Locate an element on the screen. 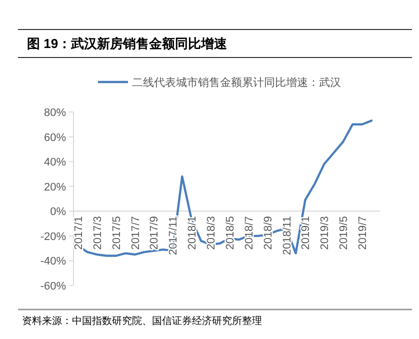 The height and width of the screenshot is (339, 419). x-tick-label: 2018/9 is located at coordinates (268, 233).